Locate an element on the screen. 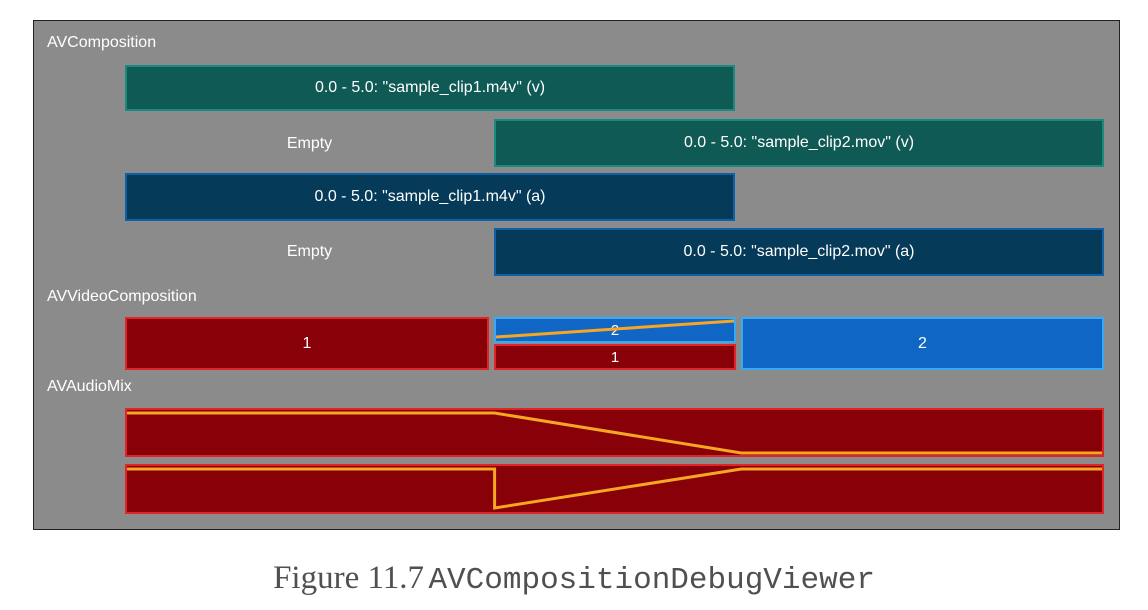 Image resolution: width=1148 pixels, height=610 pixels. section-label-avvideocomposition: AVVideoComposition is located at coordinates (122, 296).